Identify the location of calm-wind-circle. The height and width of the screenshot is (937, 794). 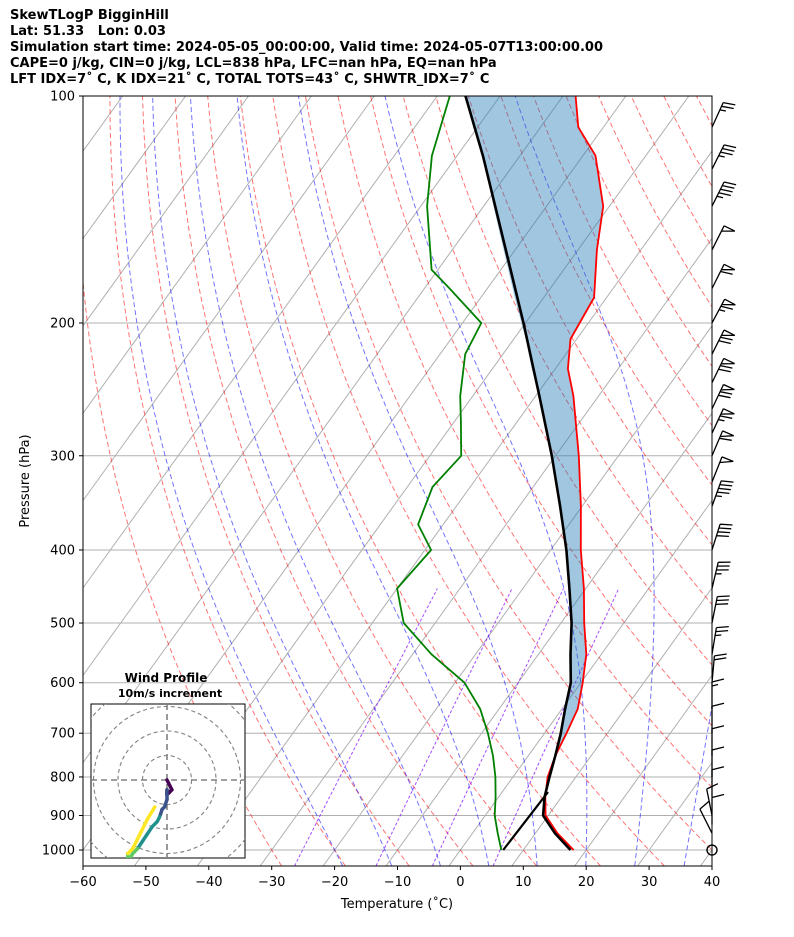
(712, 850).